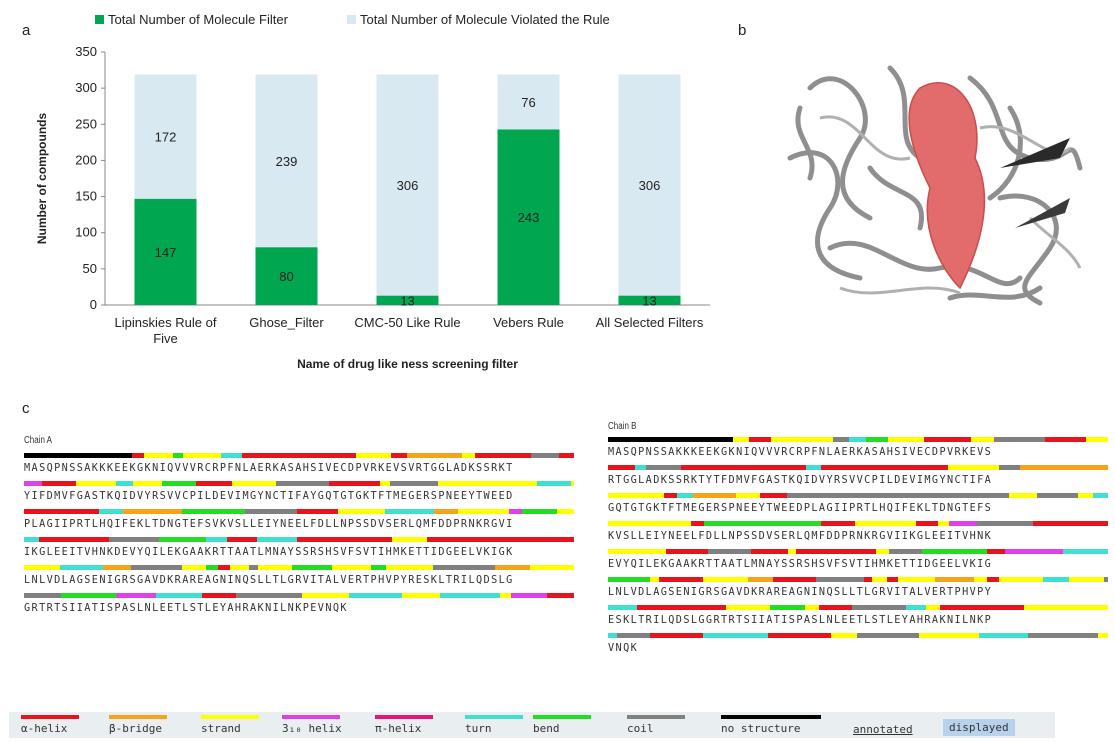 The image size is (1115, 742). I want to click on legend-item: π-helix, so click(404, 725).